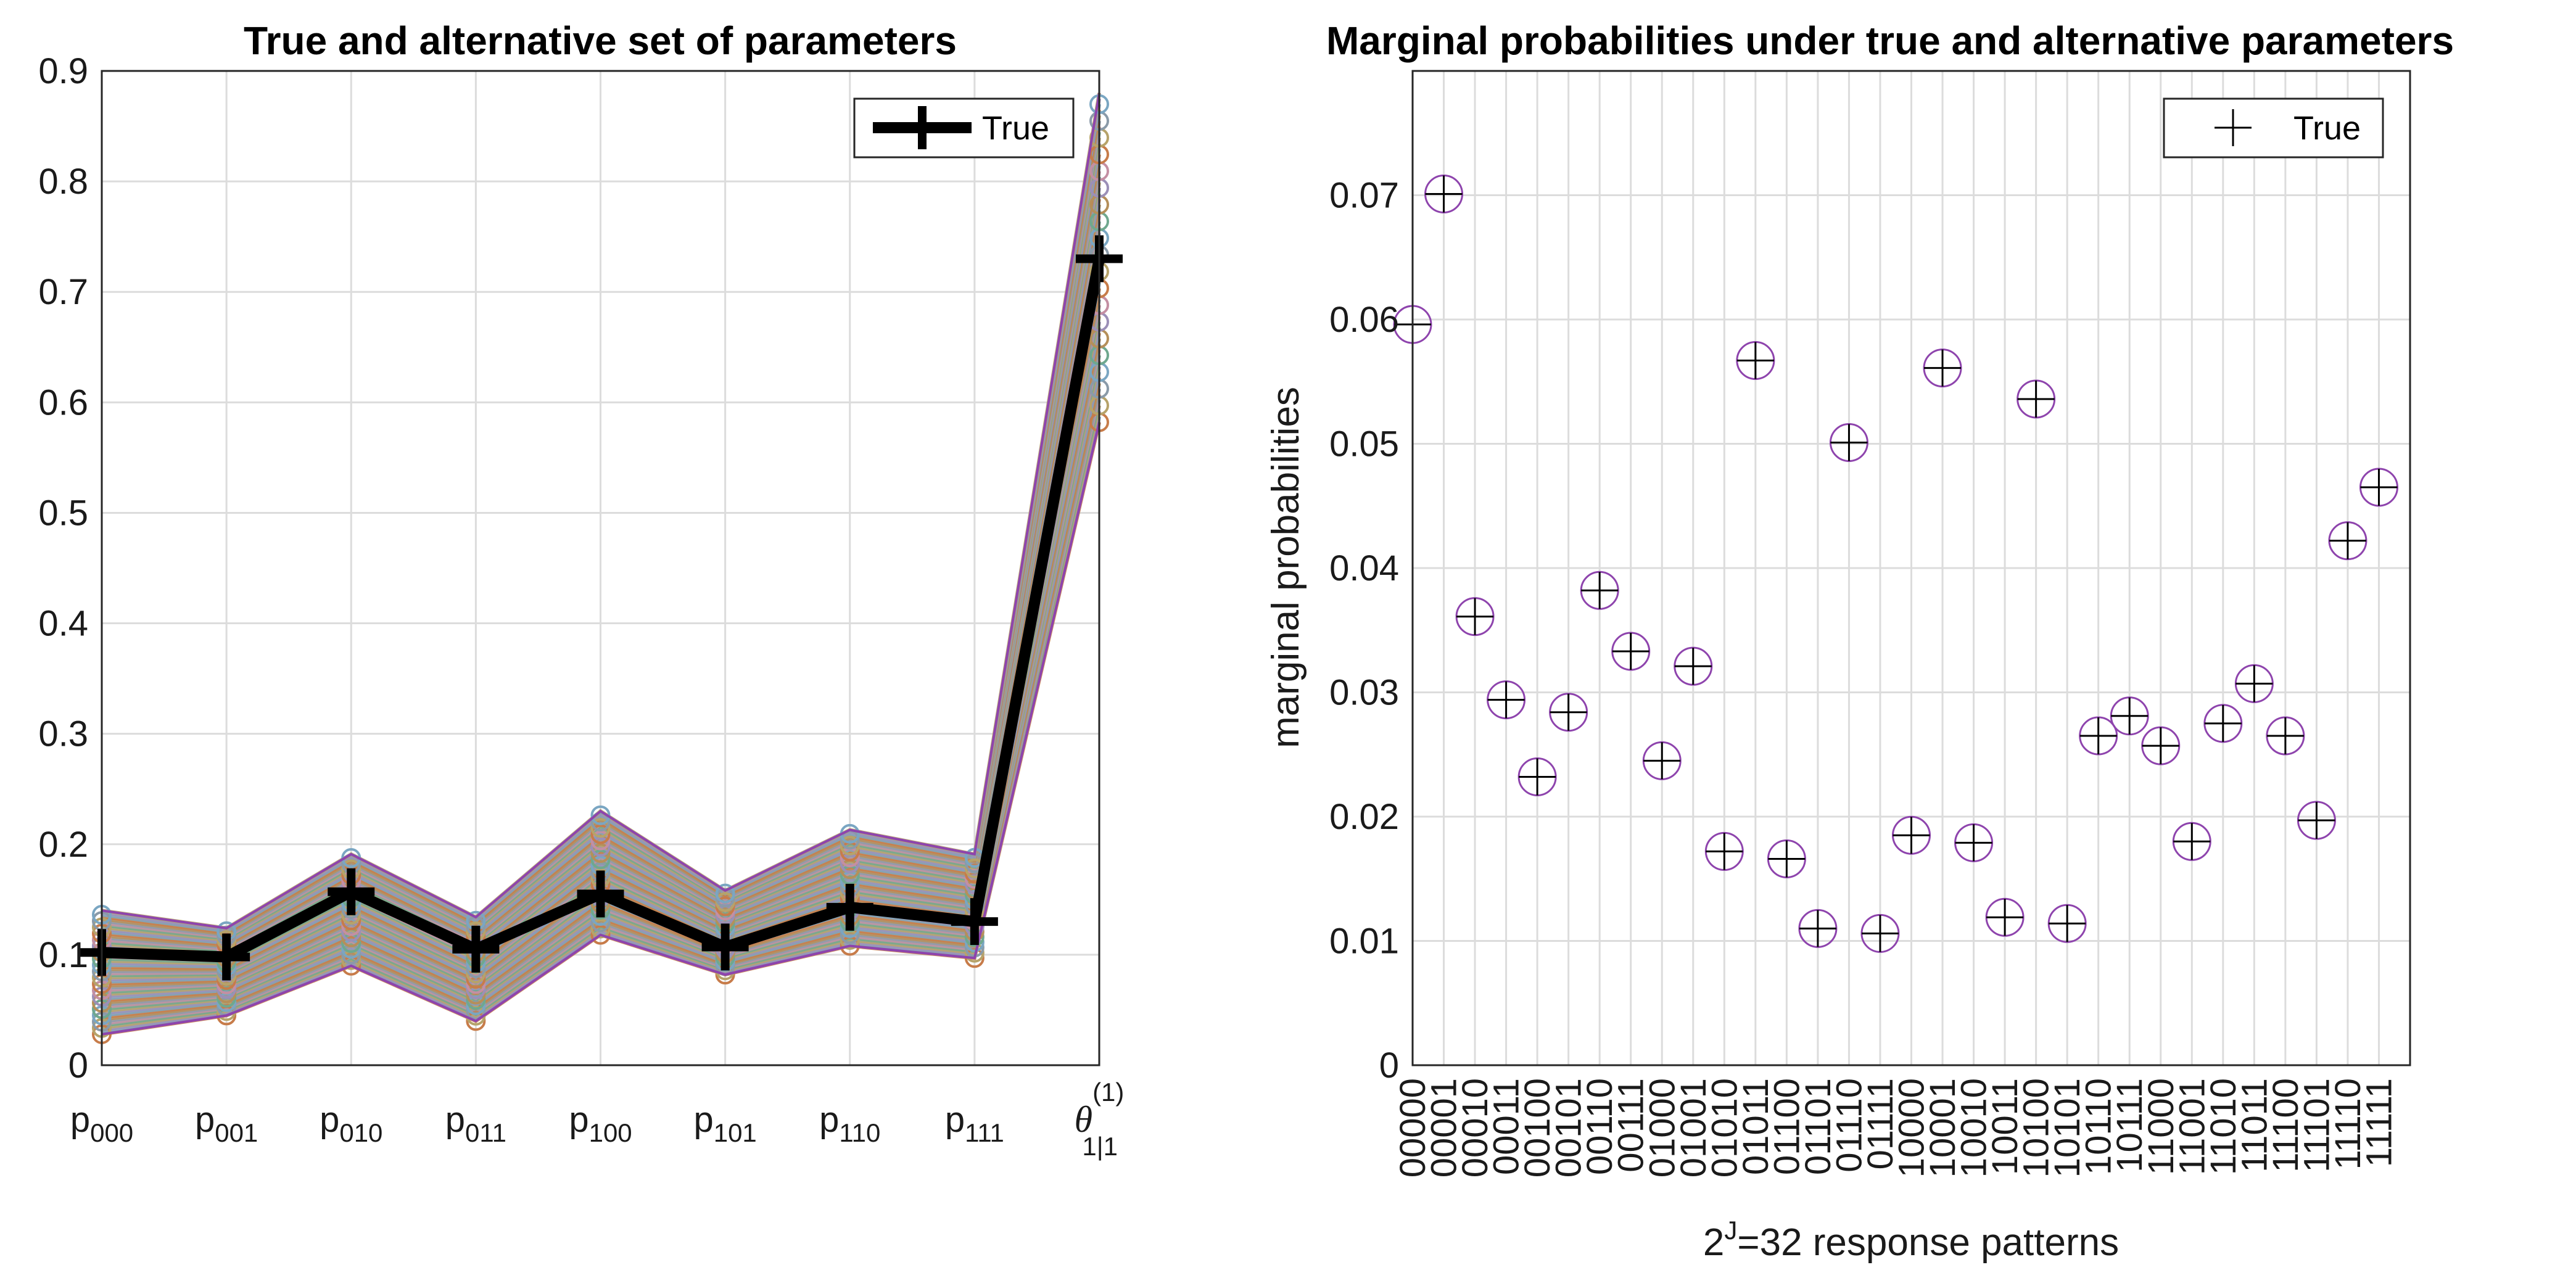 The width and height of the screenshot is (2576, 1278). What do you see at coordinates (2223, 1127) in the screenshot?
I see `right-x-tick-label: 11010` at bounding box center [2223, 1127].